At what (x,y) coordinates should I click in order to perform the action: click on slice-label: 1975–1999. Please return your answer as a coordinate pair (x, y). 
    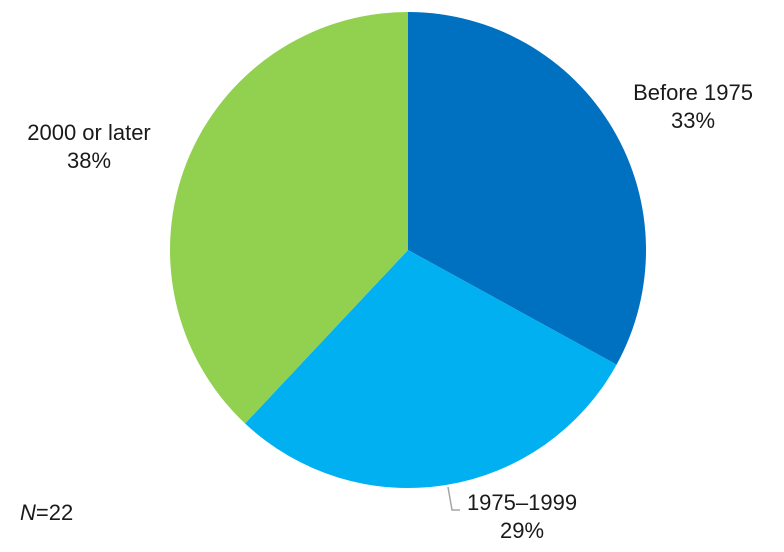
    Looking at the image, I should click on (522, 502).